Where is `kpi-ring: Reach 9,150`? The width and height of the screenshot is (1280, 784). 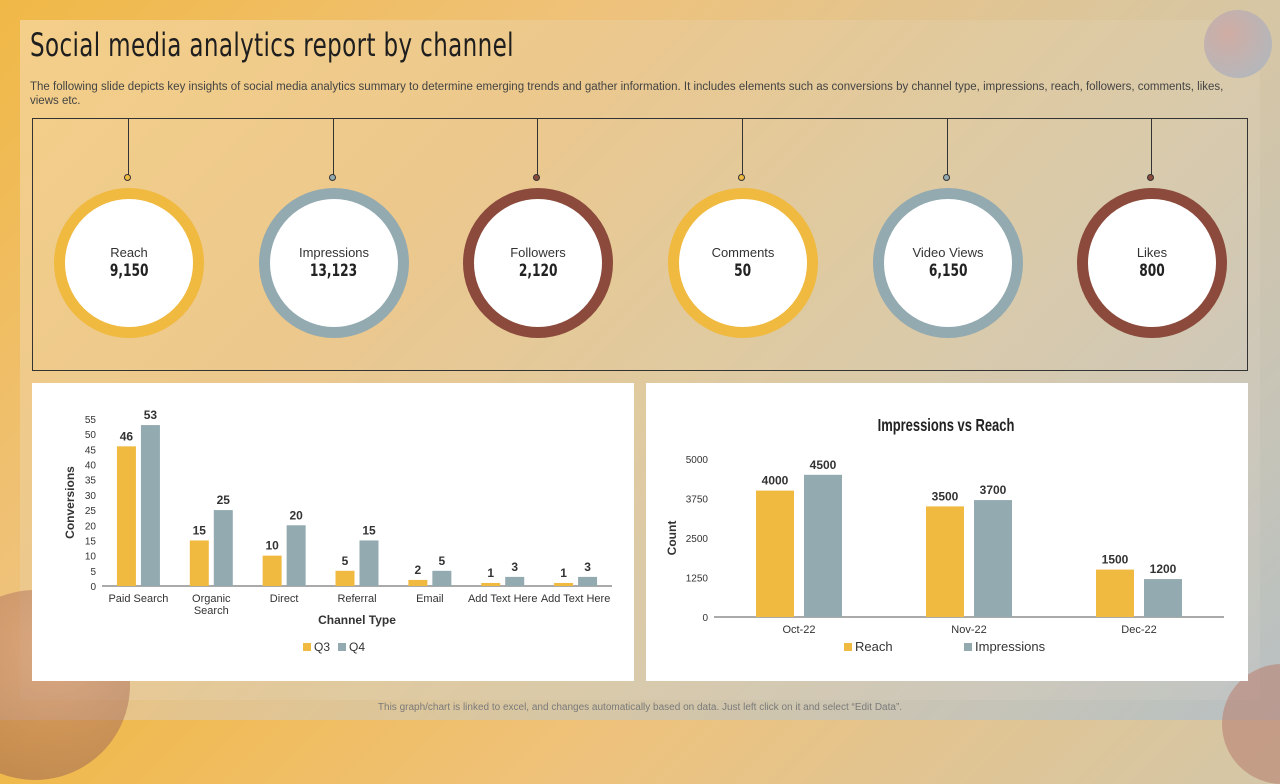 kpi-ring: Reach 9,150 is located at coordinates (129, 263).